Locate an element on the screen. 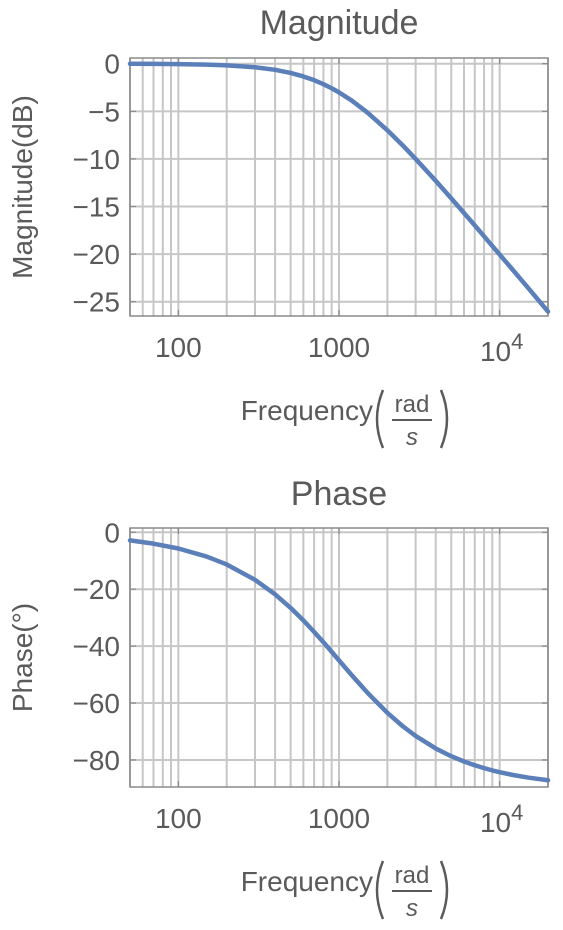 The height and width of the screenshot is (930, 563). y-axis-label: Phase(°) is located at coordinates (22, 657).